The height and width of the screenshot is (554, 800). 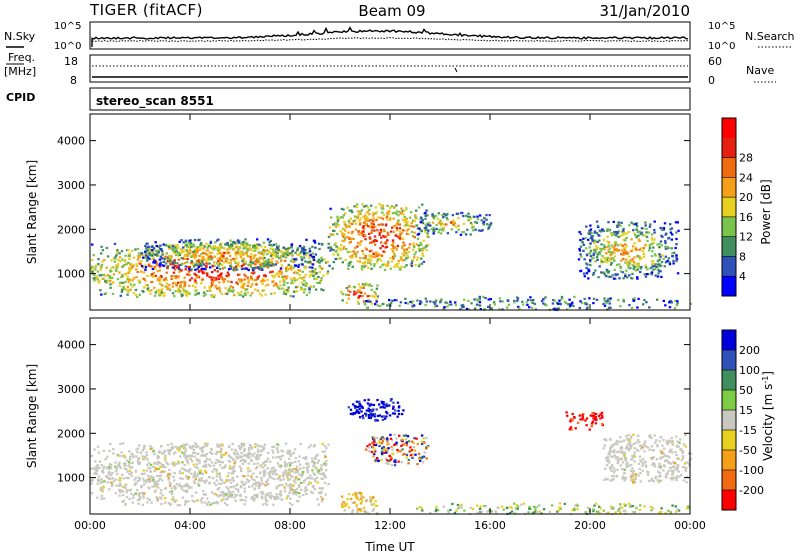 I want to click on cpid-label: CPID, so click(x=20, y=97).